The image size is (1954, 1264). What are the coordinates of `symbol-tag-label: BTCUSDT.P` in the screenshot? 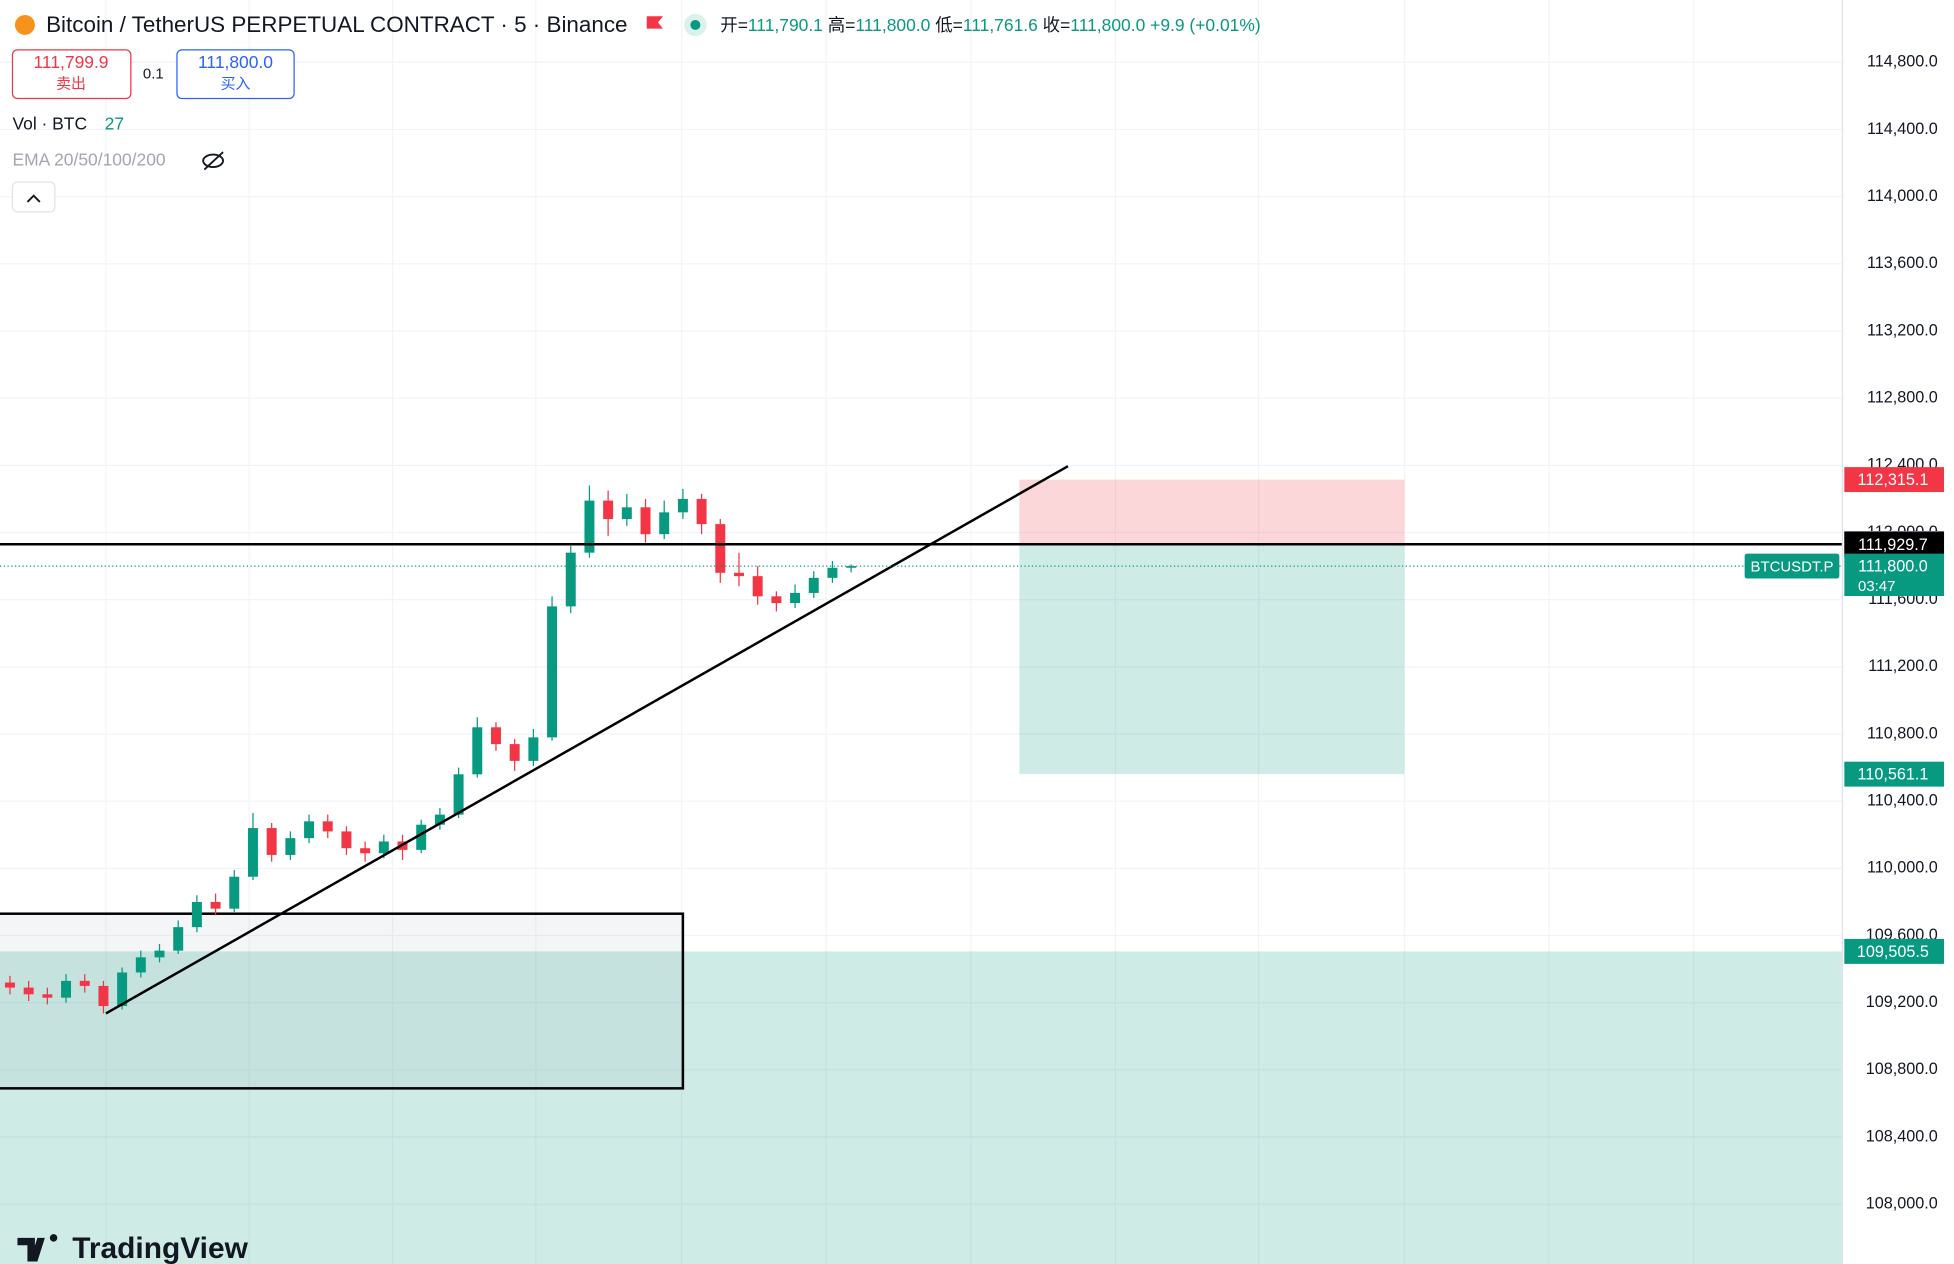 It's located at (1792, 566).